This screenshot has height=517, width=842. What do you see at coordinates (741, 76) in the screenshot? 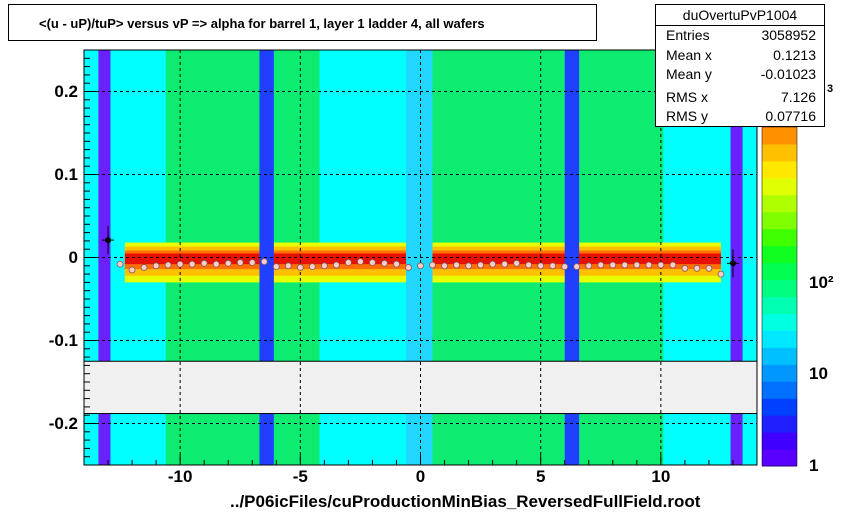
I see `stats-row-mean-y: Mean y -0.01023` at bounding box center [741, 76].